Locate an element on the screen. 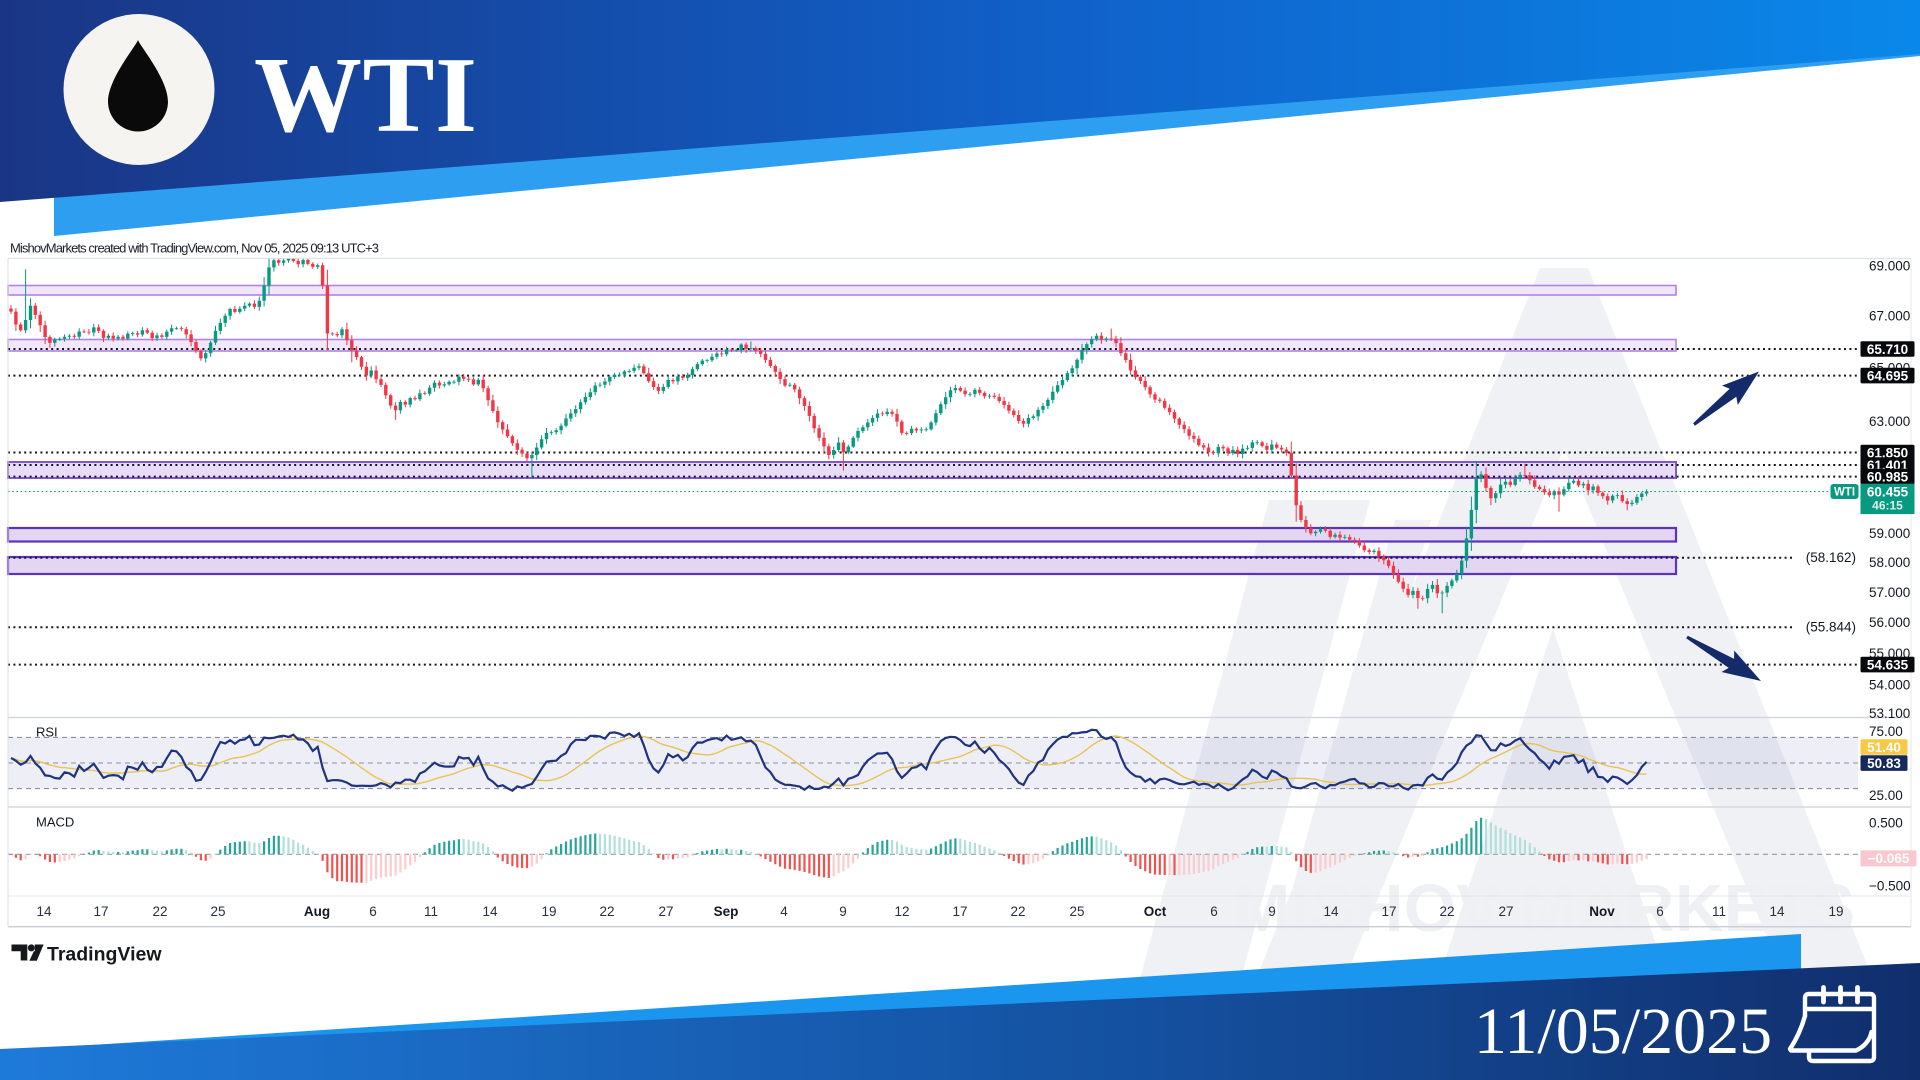 This screenshot has width=1920, height=1080. svg-text: 69.000 is located at coordinates (1889, 265).